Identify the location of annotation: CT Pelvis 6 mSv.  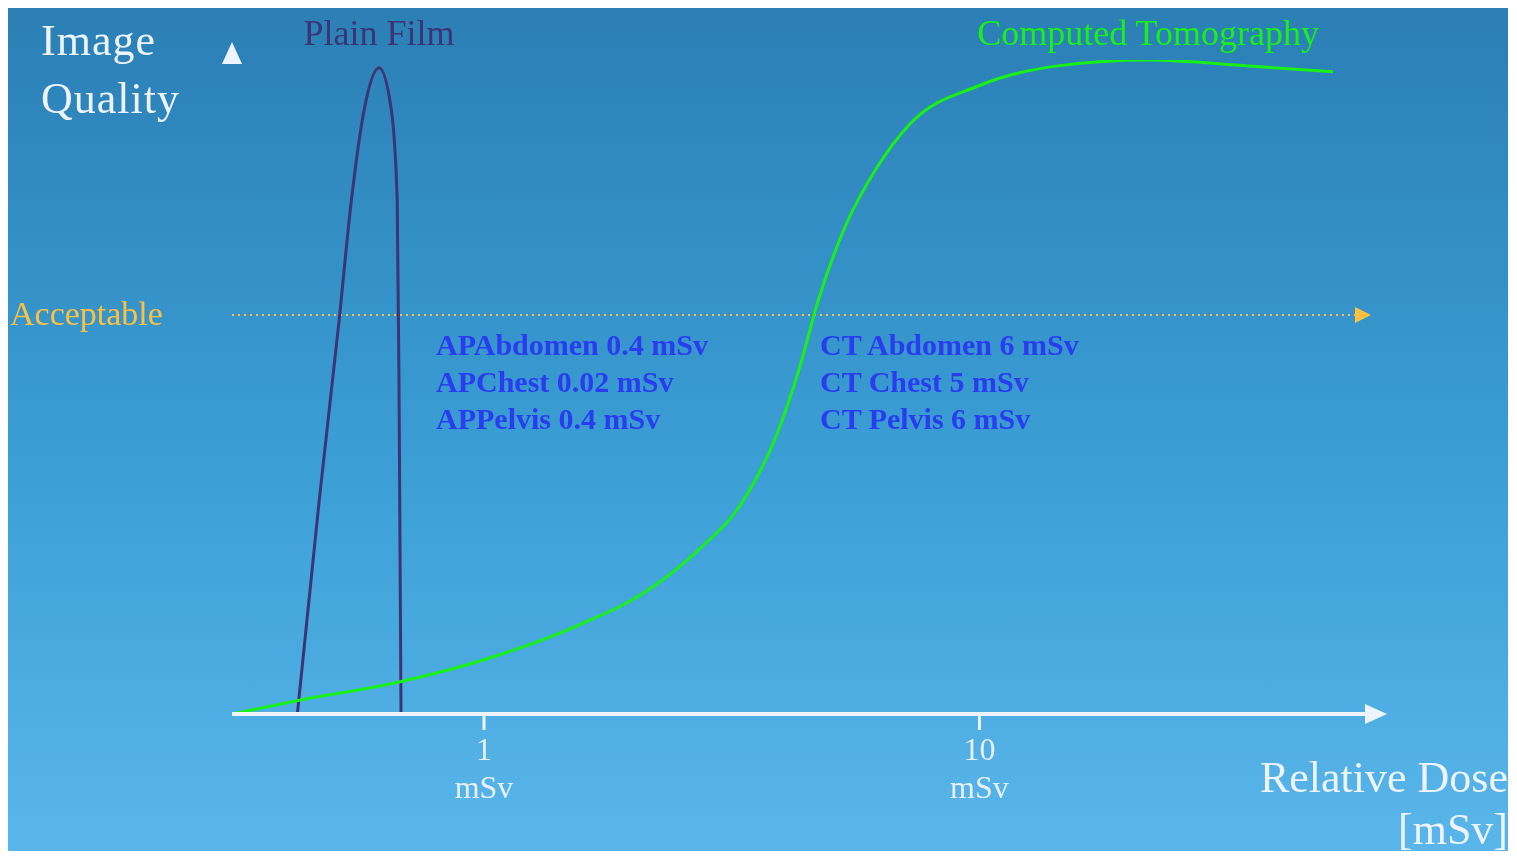
(925, 419).